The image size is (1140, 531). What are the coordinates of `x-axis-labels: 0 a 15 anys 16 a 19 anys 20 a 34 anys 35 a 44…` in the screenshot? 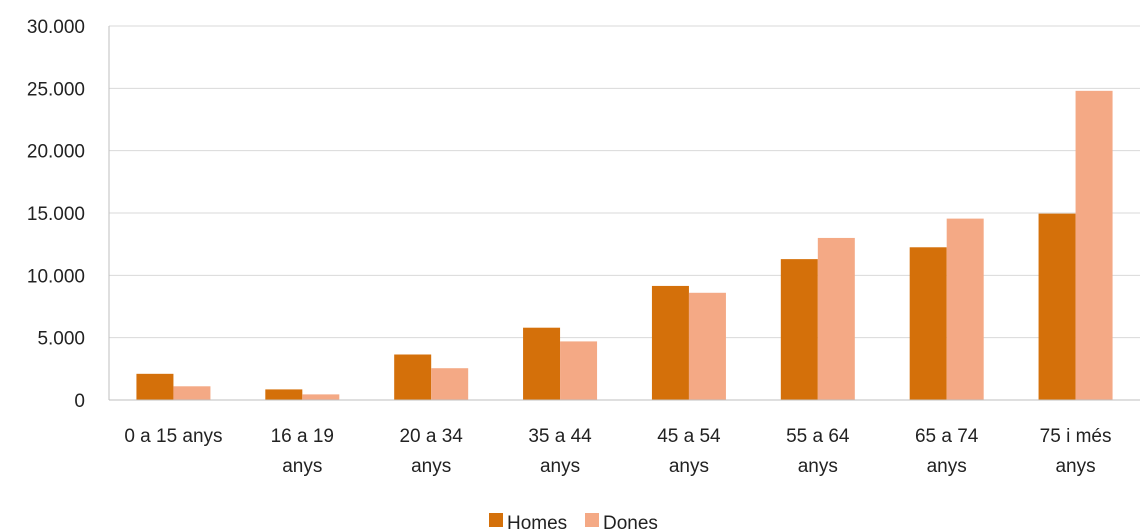 It's located at (617, 451).